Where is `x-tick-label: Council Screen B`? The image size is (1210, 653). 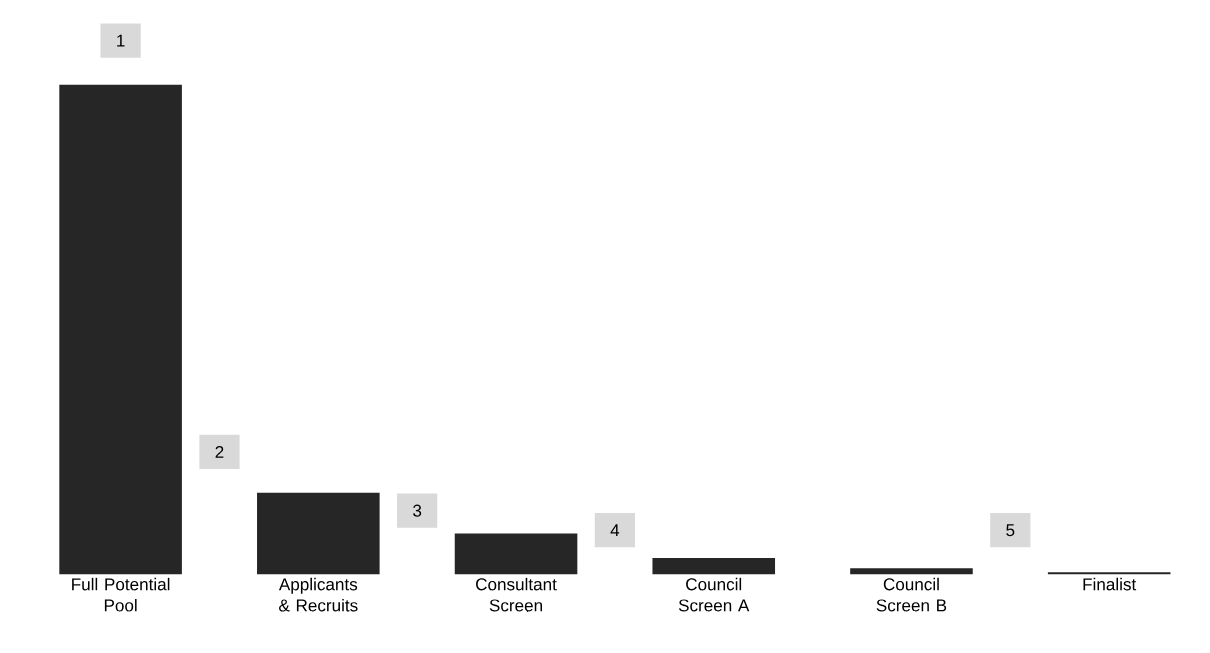
x-tick-label: Council Screen B is located at coordinates (911, 594).